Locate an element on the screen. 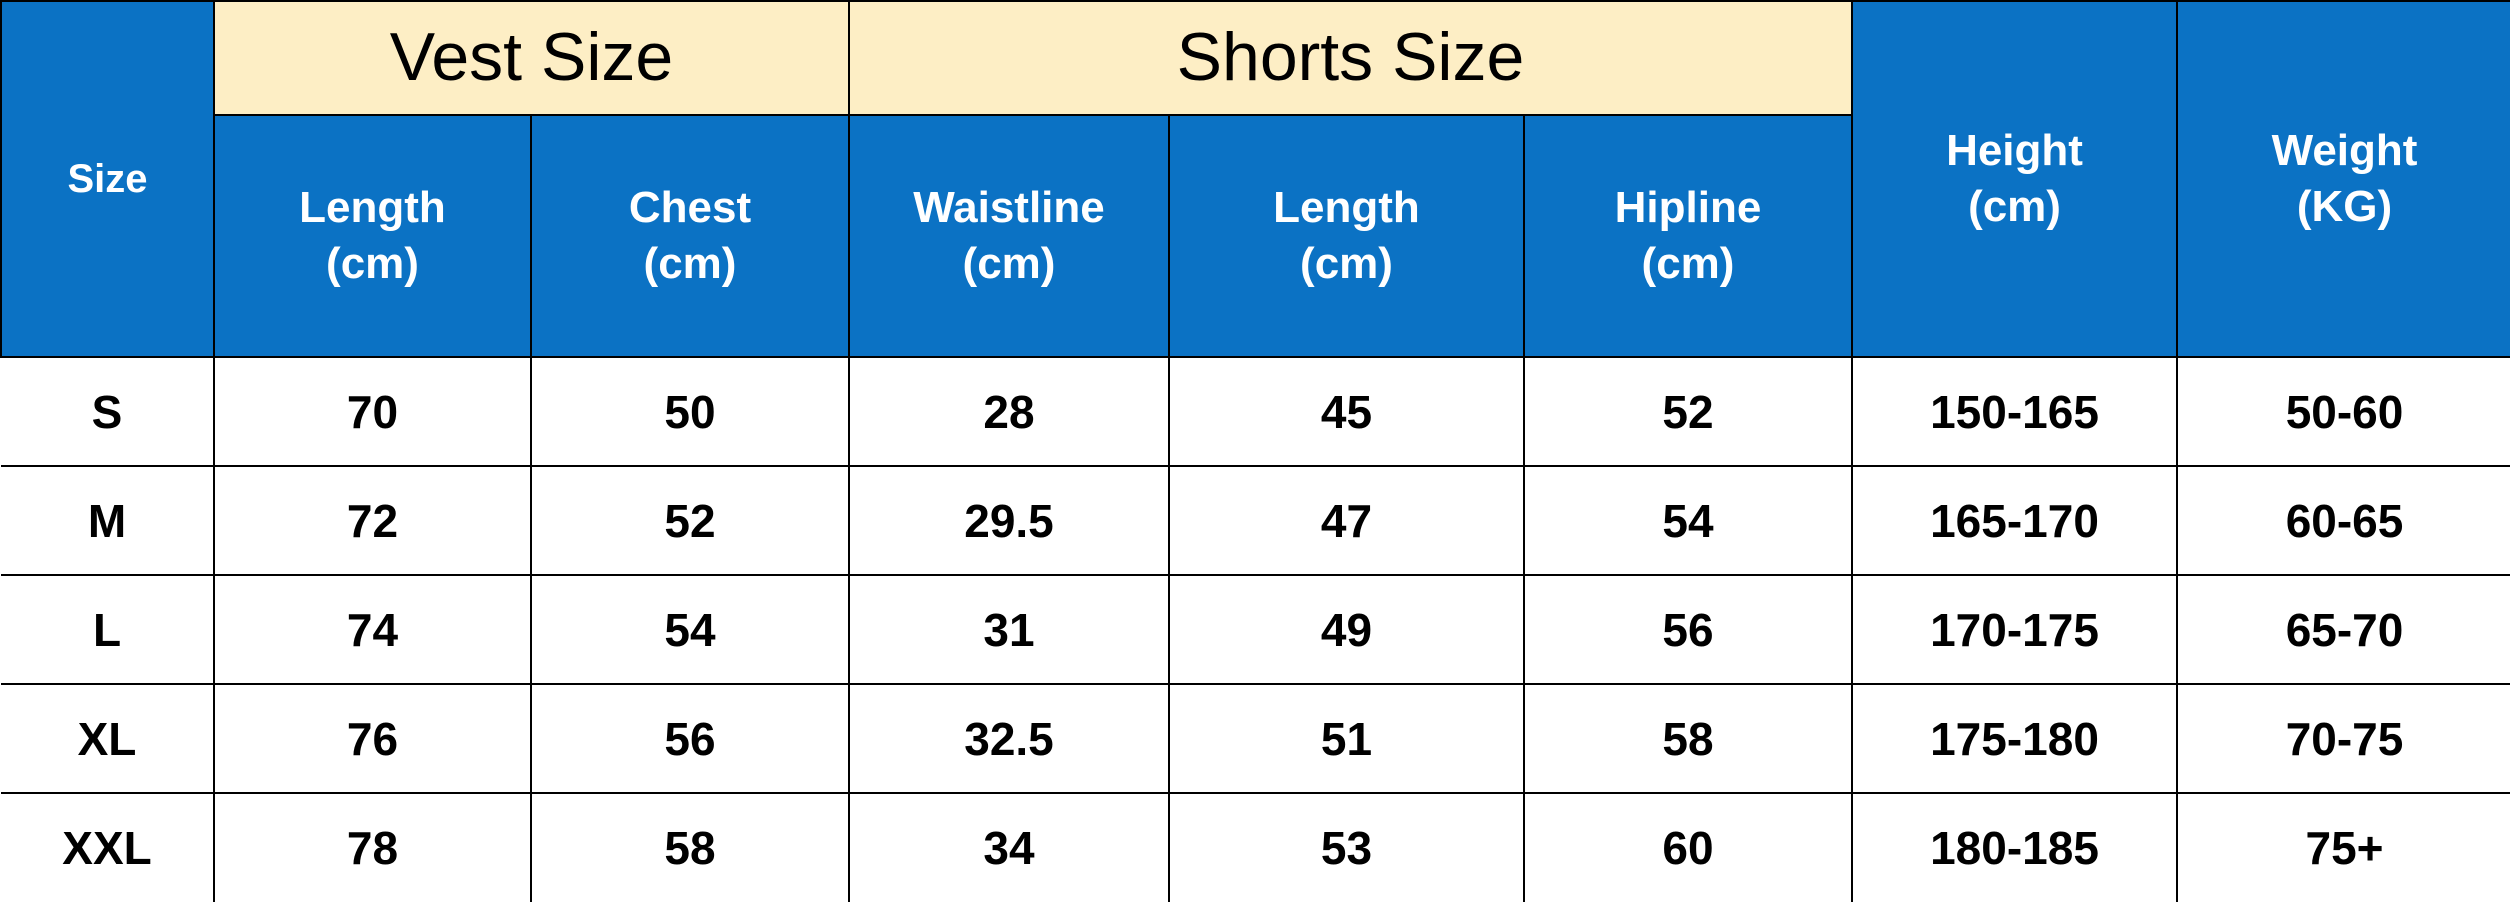  table-row: L 74 54 31 49 56 170-175 65-70 is located at coordinates (1255, 629).